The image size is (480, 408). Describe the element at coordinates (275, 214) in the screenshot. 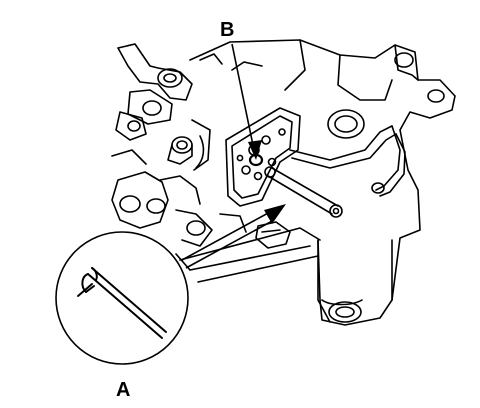

I see `arrowhead-a-icon` at that location.